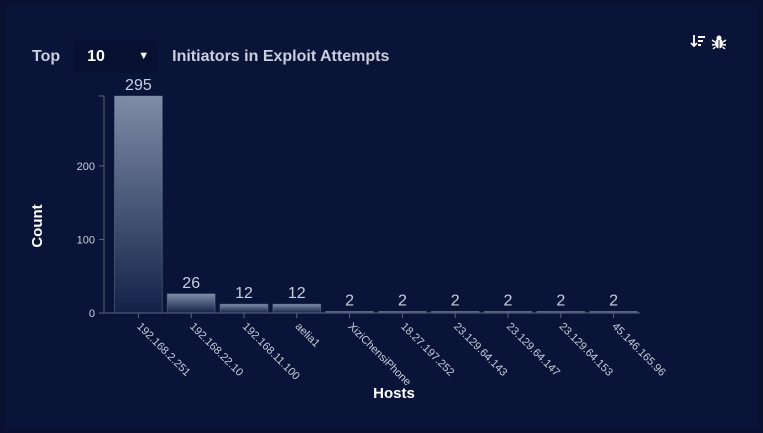 The image size is (763, 433). Describe the element at coordinates (394, 393) in the screenshot. I see `x-axis-title: Hosts` at that location.